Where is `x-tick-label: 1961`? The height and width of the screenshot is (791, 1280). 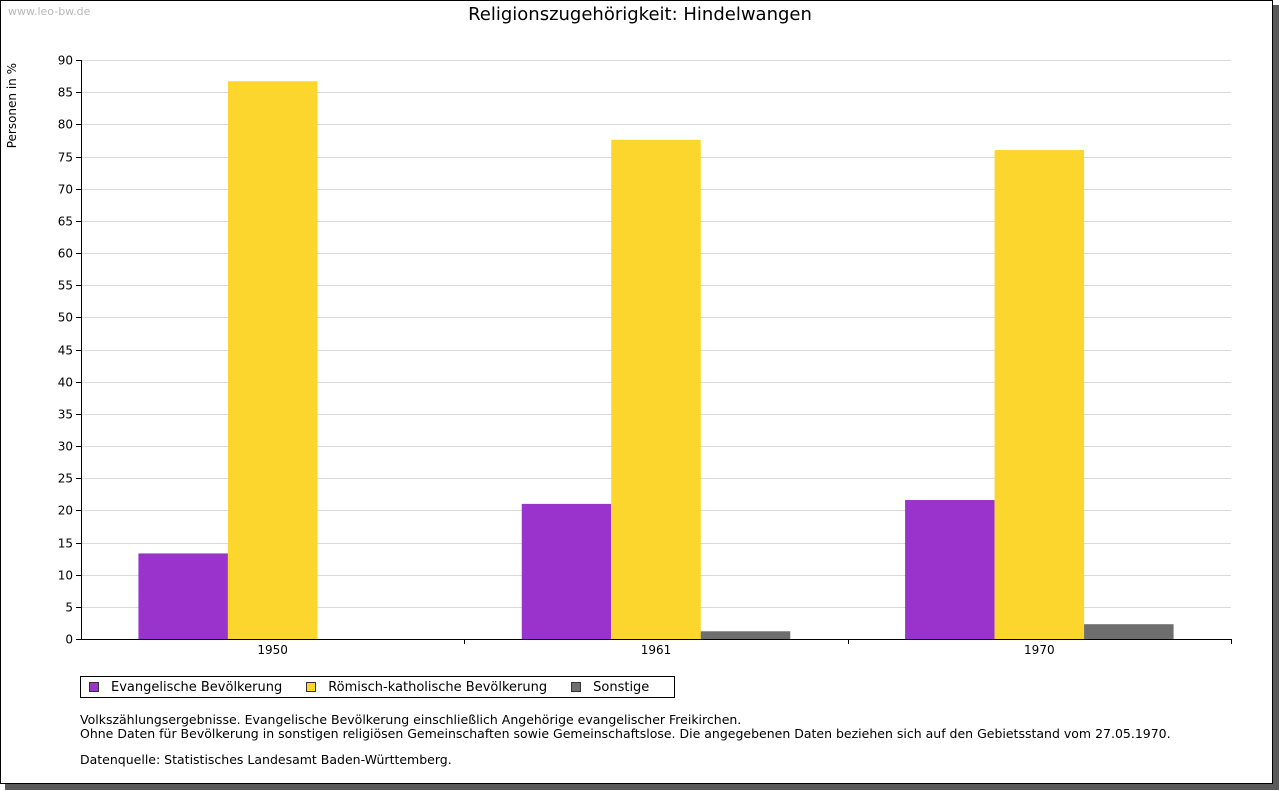 x-tick-label: 1961 is located at coordinates (656, 650).